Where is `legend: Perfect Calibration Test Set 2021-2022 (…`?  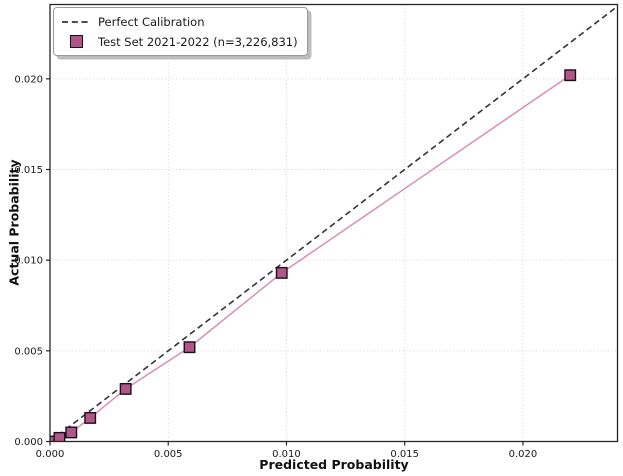
legend: Perfect Calibration Test Set 2021-2022 (… is located at coordinates (180, 31).